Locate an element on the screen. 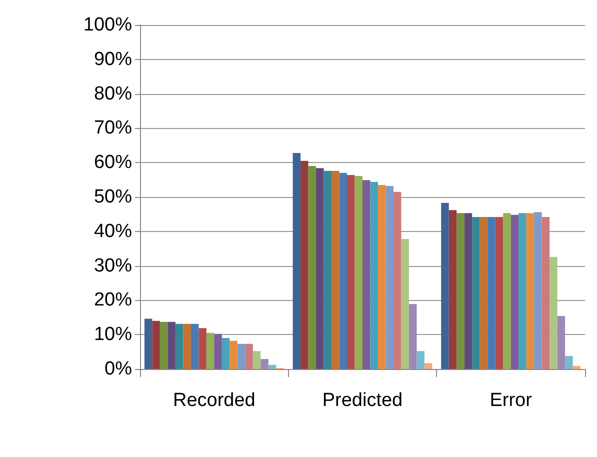  y-tick-label: 100% is located at coordinates (107, 25).